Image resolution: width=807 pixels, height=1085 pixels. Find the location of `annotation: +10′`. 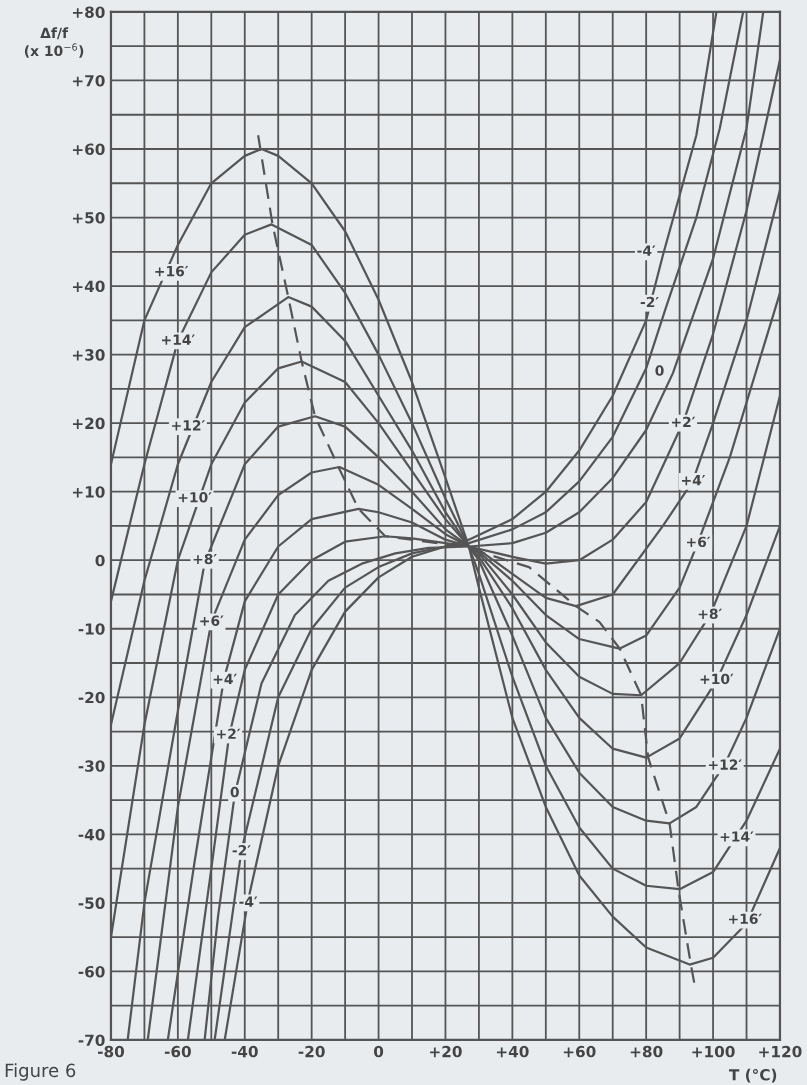

annotation: +10′ is located at coordinates (195, 497).